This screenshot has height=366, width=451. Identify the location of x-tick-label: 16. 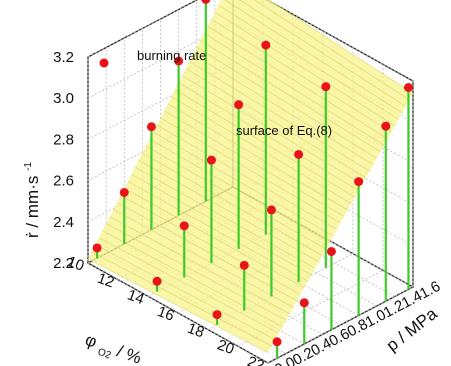
(165, 314).